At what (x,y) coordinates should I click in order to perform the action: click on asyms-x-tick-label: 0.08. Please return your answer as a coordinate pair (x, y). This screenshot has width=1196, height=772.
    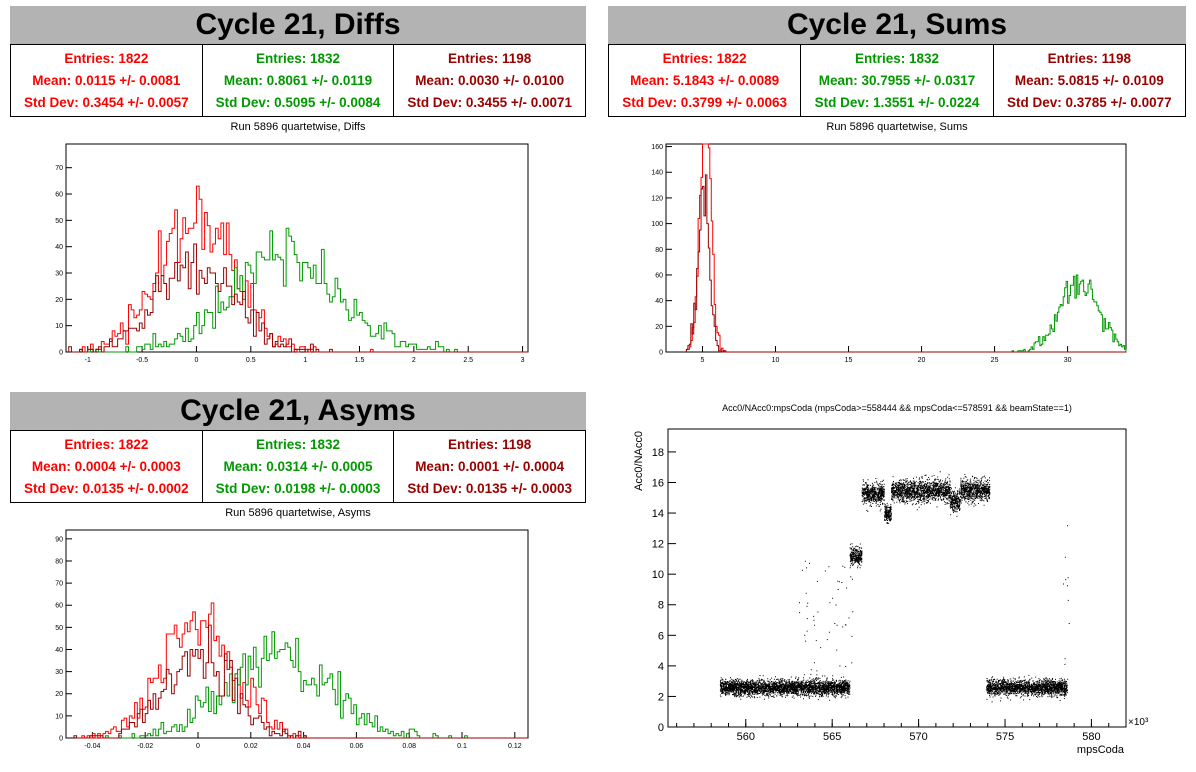
    Looking at the image, I should click on (409, 746).